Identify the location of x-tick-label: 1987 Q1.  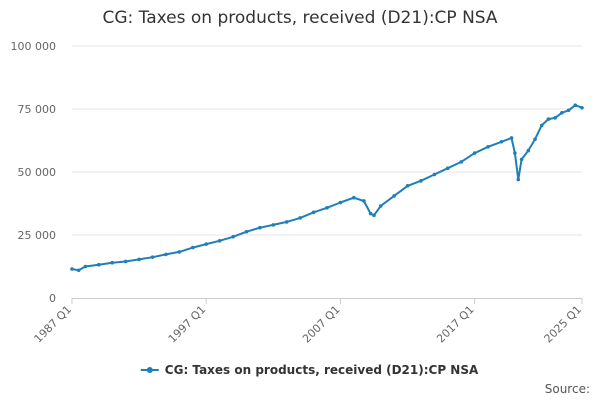
(53, 324).